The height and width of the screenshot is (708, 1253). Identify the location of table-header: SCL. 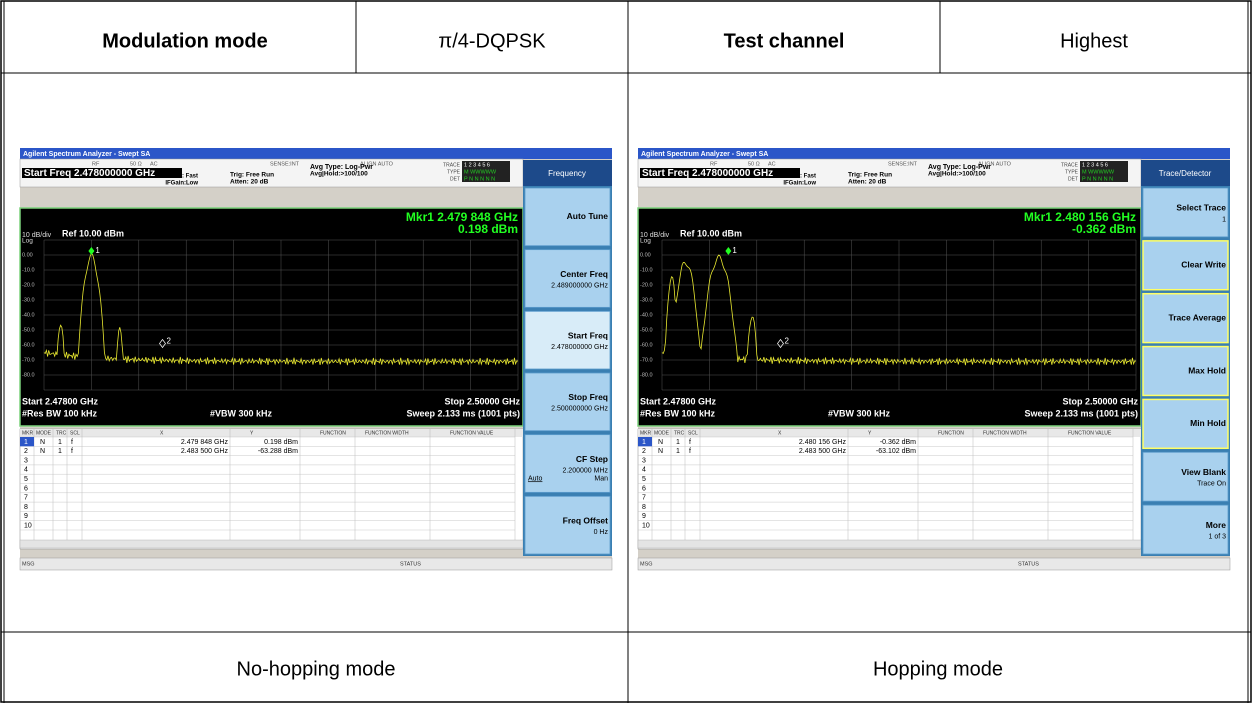
(693, 433).